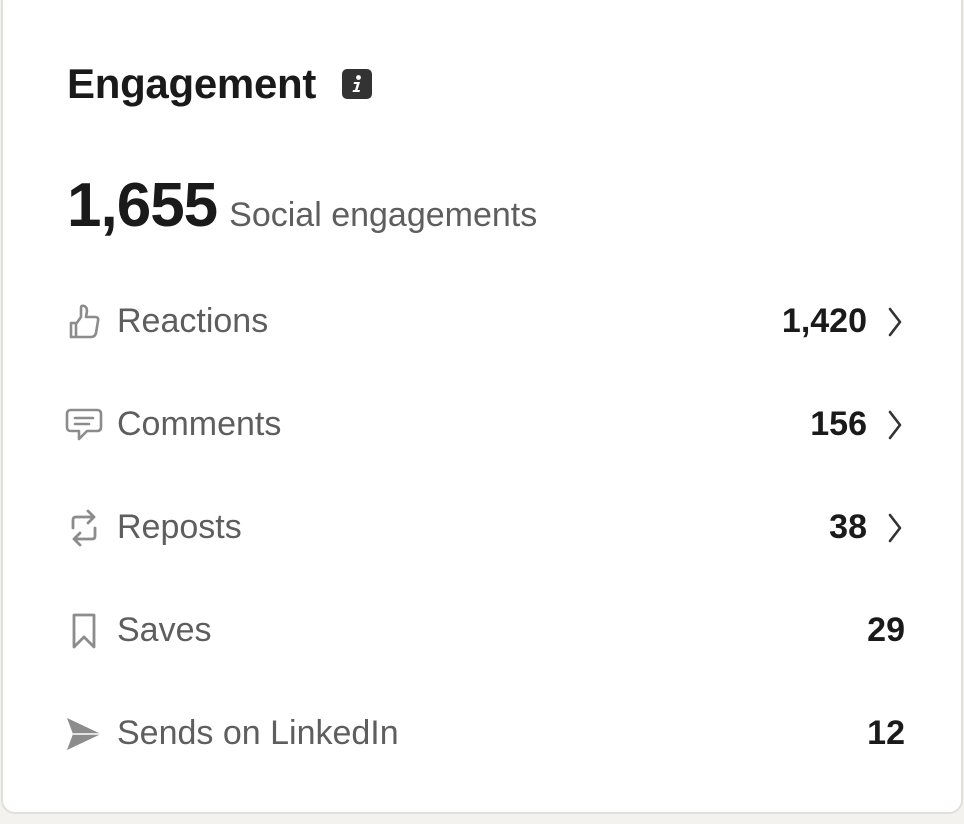 This screenshot has width=964, height=824. I want to click on sends-value: 12, so click(886, 733).